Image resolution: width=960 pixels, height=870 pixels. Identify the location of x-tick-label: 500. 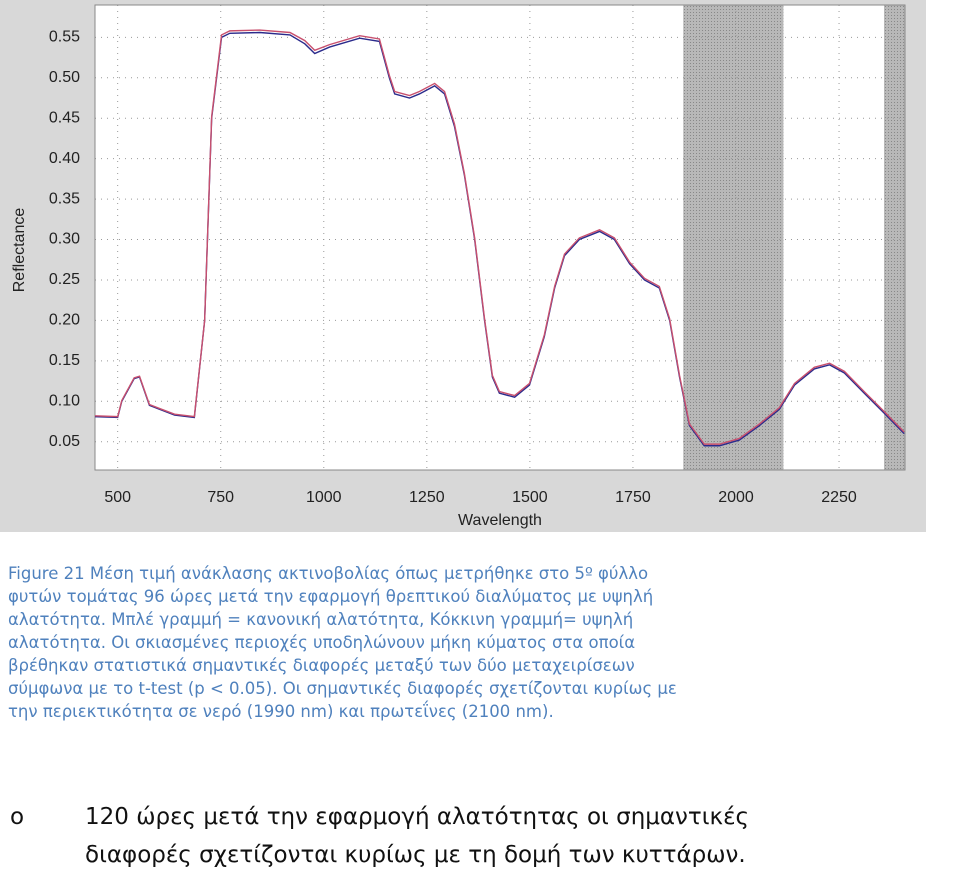
(117, 497).